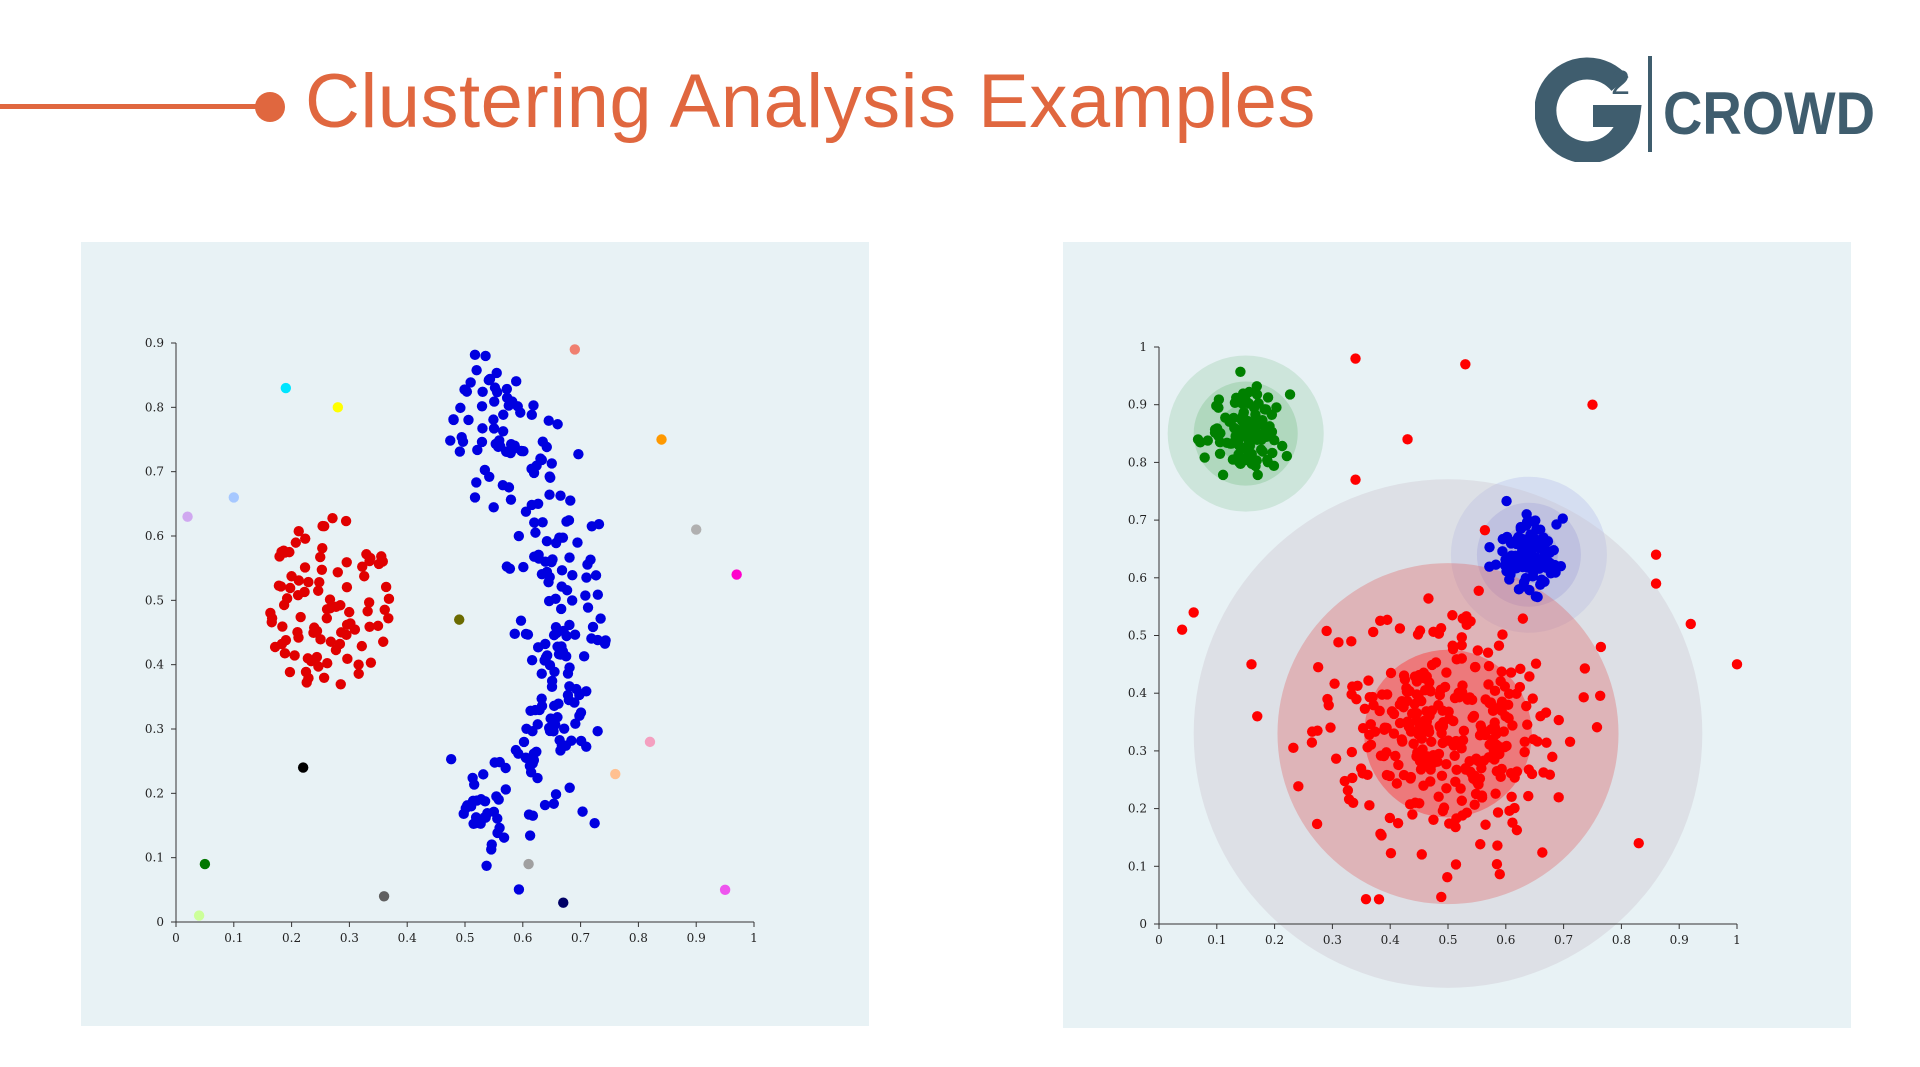 The image size is (1920, 1067). What do you see at coordinates (1137, 751) in the screenshot?
I see `y-tick-label: 0.3` at bounding box center [1137, 751].